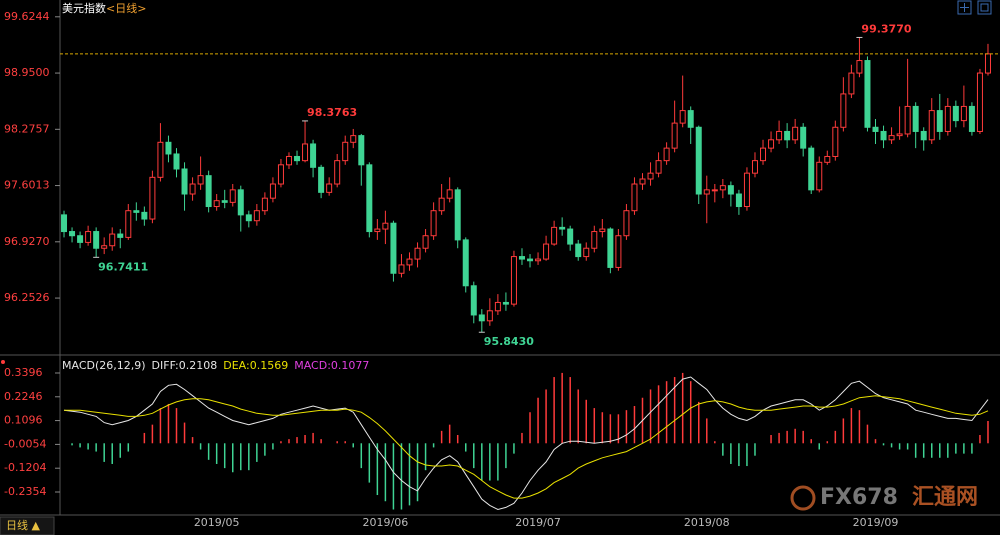 The width and height of the screenshot is (1000, 535). What do you see at coordinates (25, 467) in the screenshot?
I see `y-tick-label: -0.1204` at bounding box center [25, 467].